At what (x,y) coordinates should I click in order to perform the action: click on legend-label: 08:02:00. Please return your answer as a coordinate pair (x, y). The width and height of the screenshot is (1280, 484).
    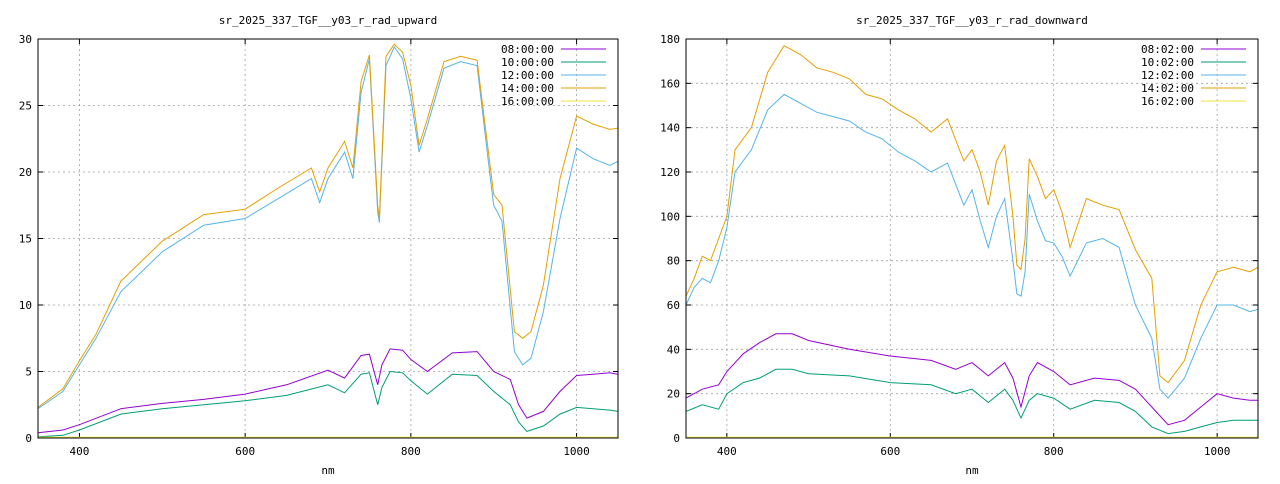
    Looking at the image, I should click on (1167, 49).